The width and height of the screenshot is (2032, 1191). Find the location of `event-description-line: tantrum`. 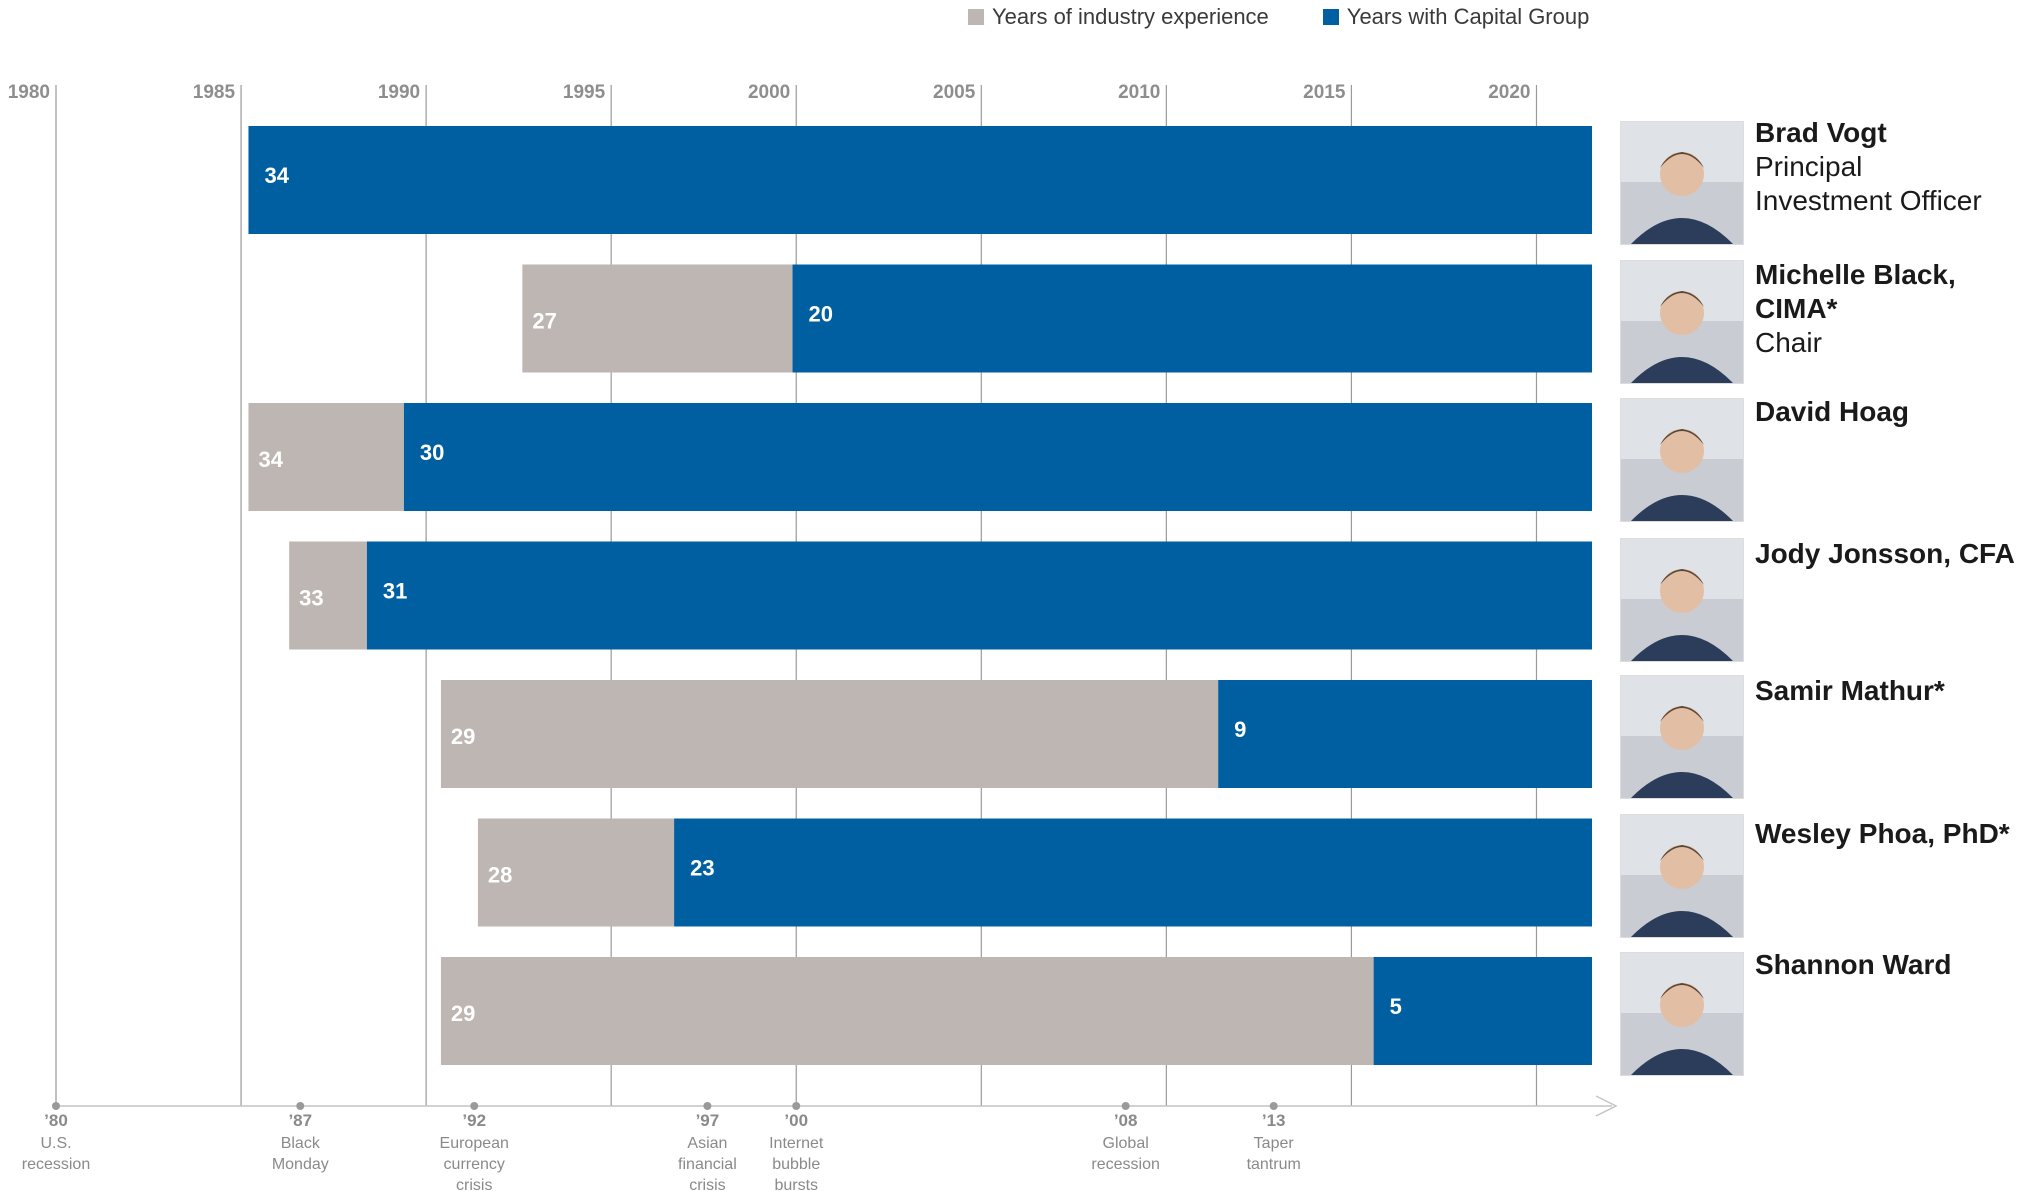

event-description-line: tantrum is located at coordinates (1274, 1164).